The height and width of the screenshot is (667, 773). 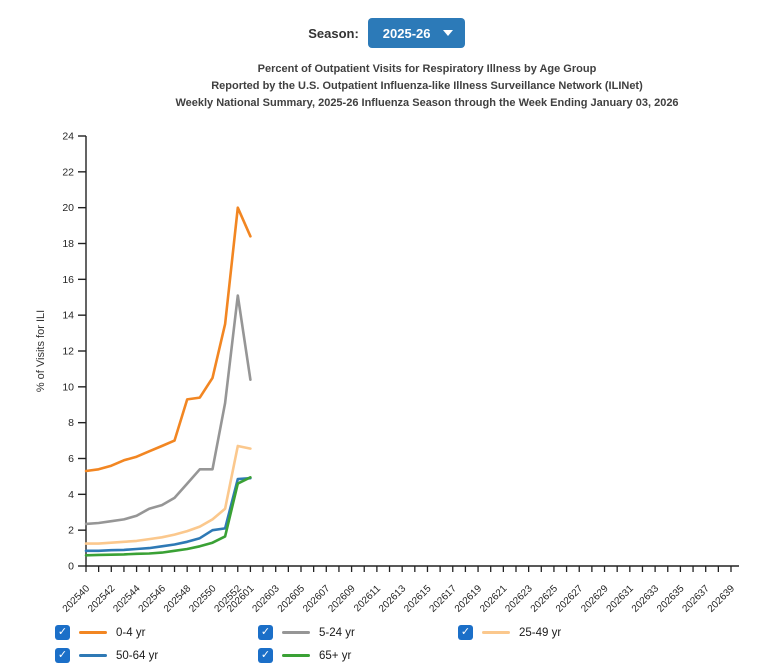 What do you see at coordinates (131, 632) in the screenshot?
I see `legend-label-0-4-yr: 0-4 yr` at bounding box center [131, 632].